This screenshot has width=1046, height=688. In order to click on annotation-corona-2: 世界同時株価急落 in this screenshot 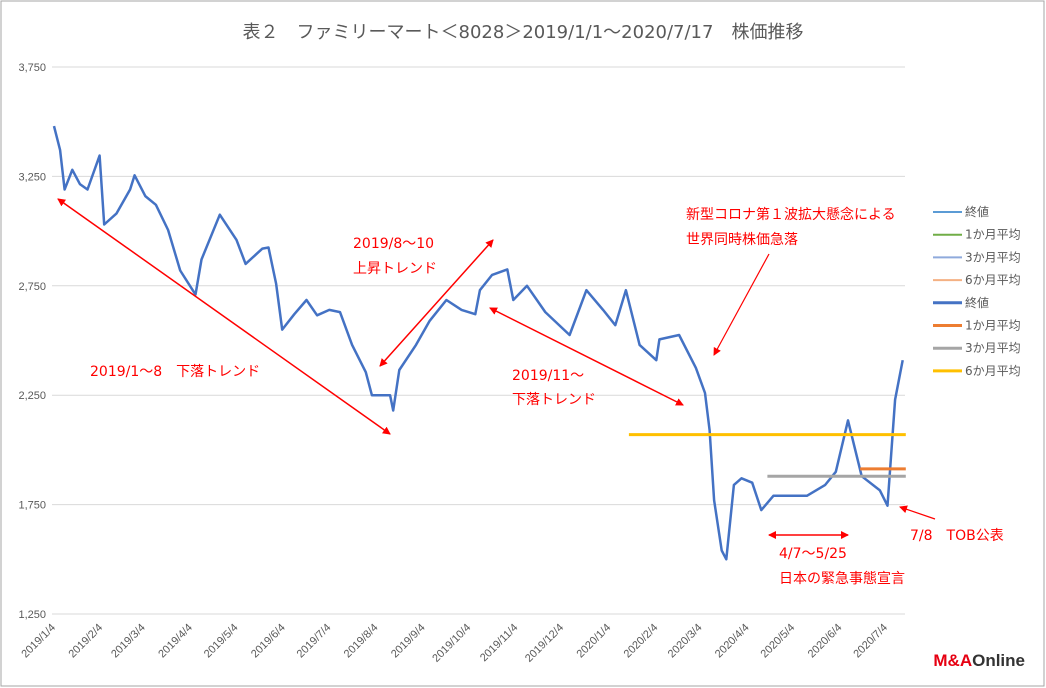, I will do `click(742, 240)`.